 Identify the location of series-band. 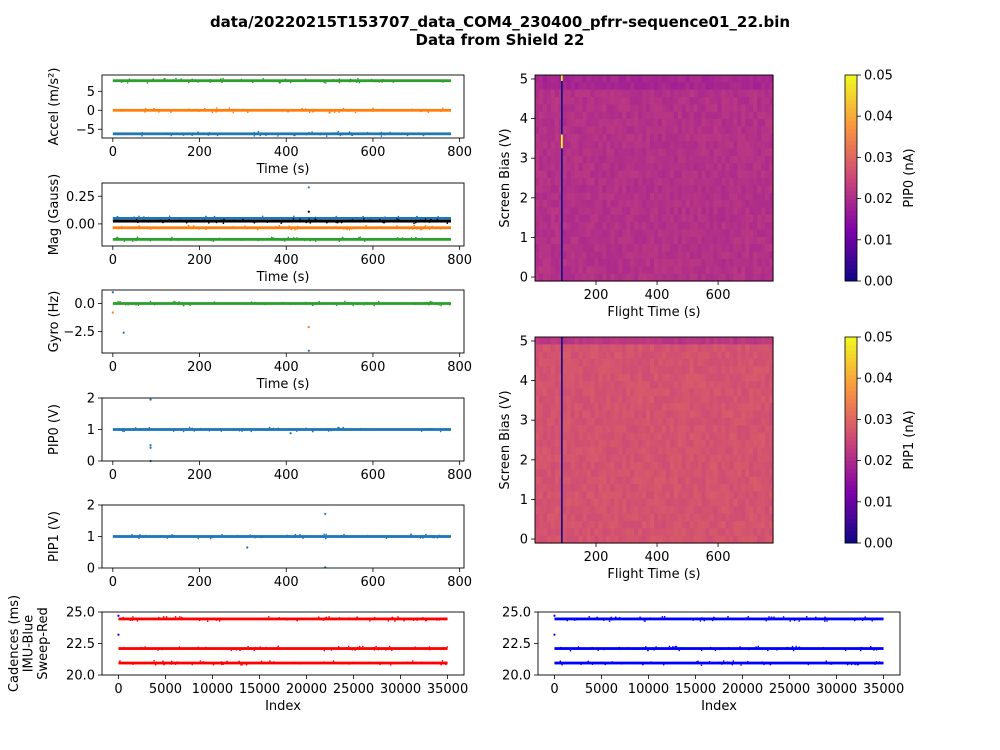
(281, 110).